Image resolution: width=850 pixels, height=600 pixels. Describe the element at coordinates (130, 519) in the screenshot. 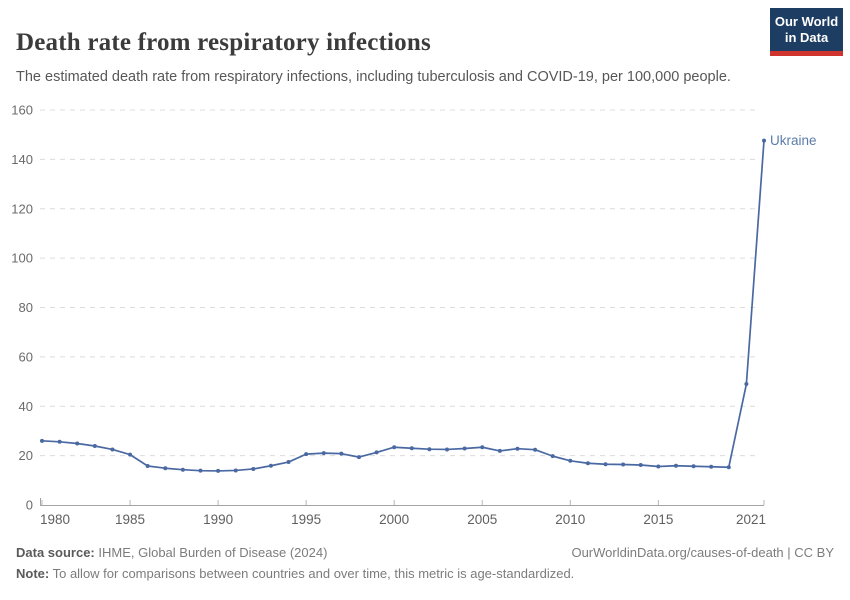

I see `x-tick-label: 1985` at that location.